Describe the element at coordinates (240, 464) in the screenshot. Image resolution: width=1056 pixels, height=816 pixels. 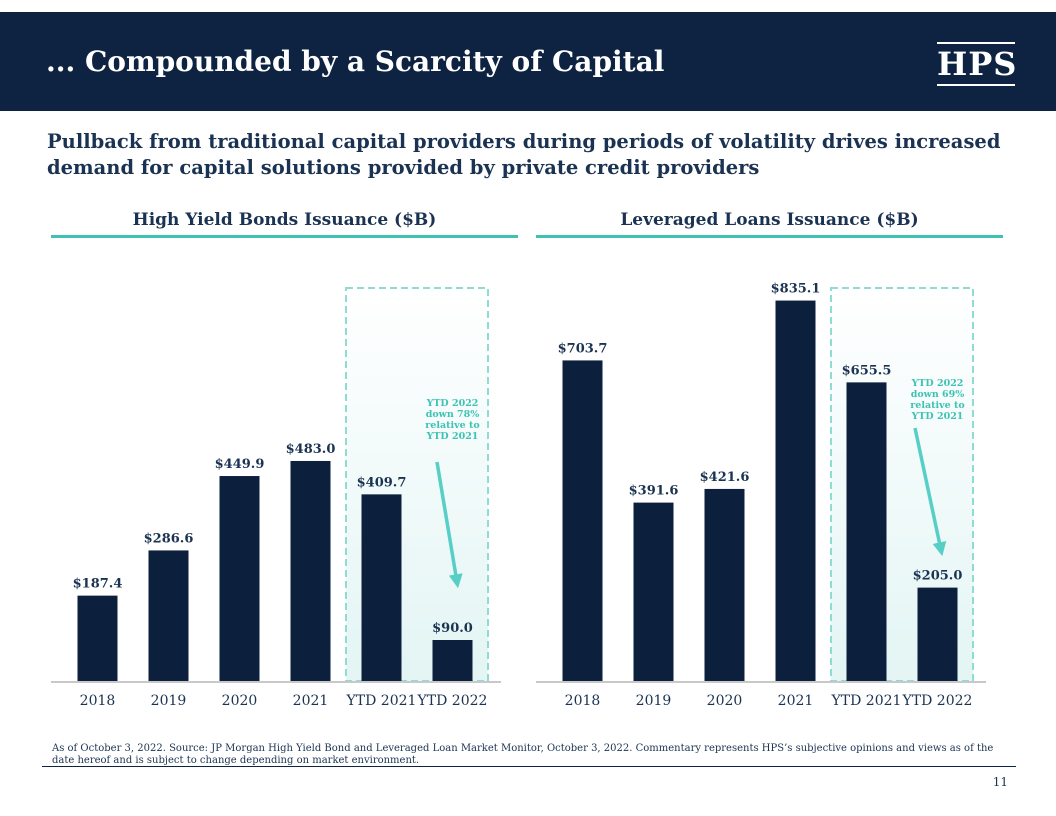
I see `bar-value-label: $449.9` at that location.